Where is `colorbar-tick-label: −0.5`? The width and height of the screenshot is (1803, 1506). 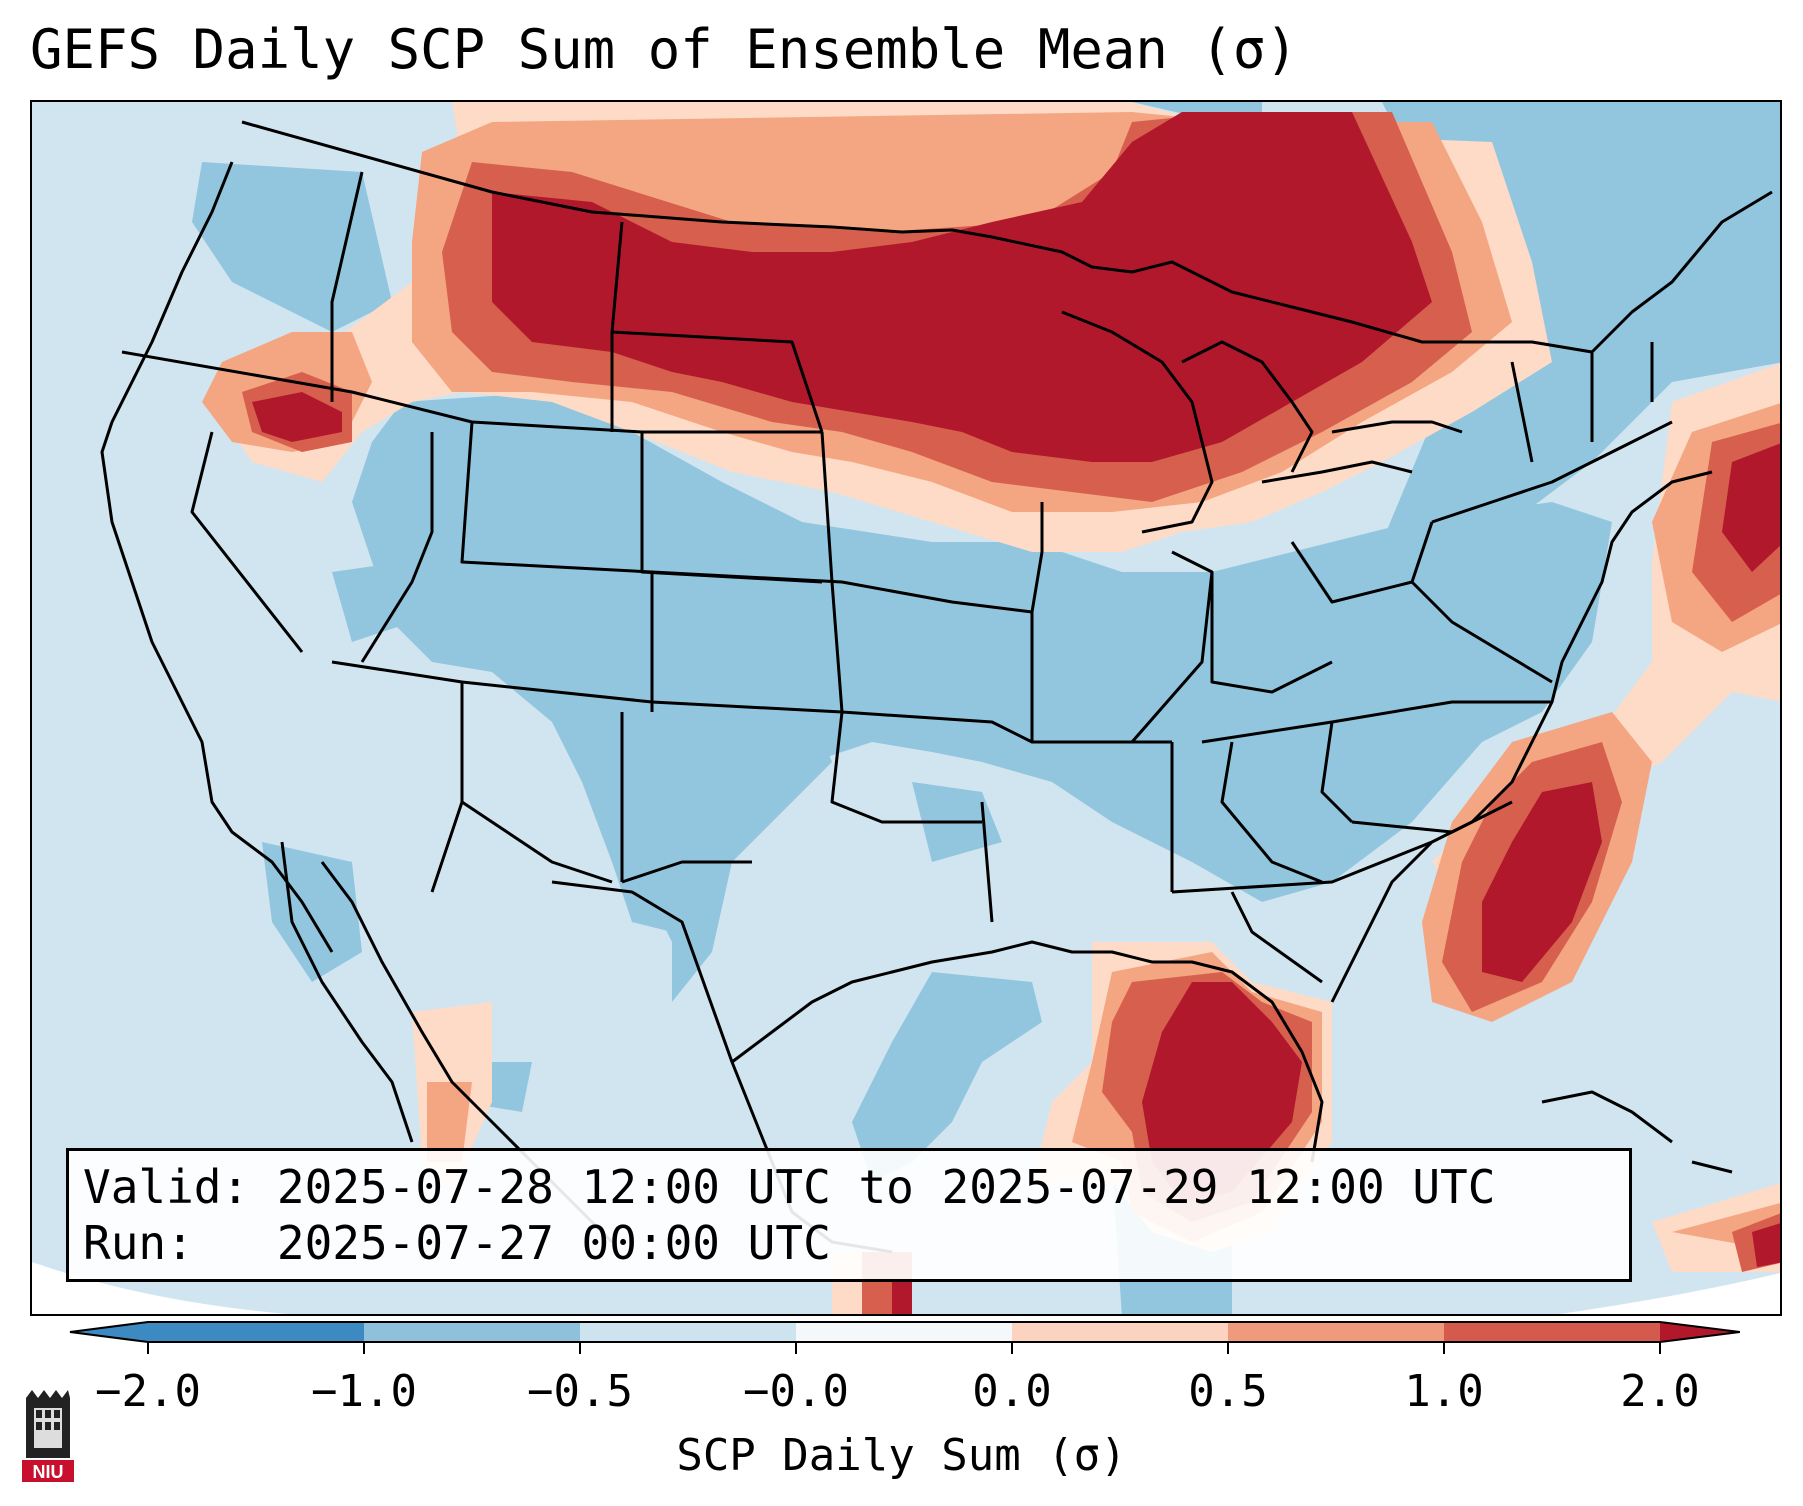 colorbar-tick-label: −0.5 is located at coordinates (580, 1391).